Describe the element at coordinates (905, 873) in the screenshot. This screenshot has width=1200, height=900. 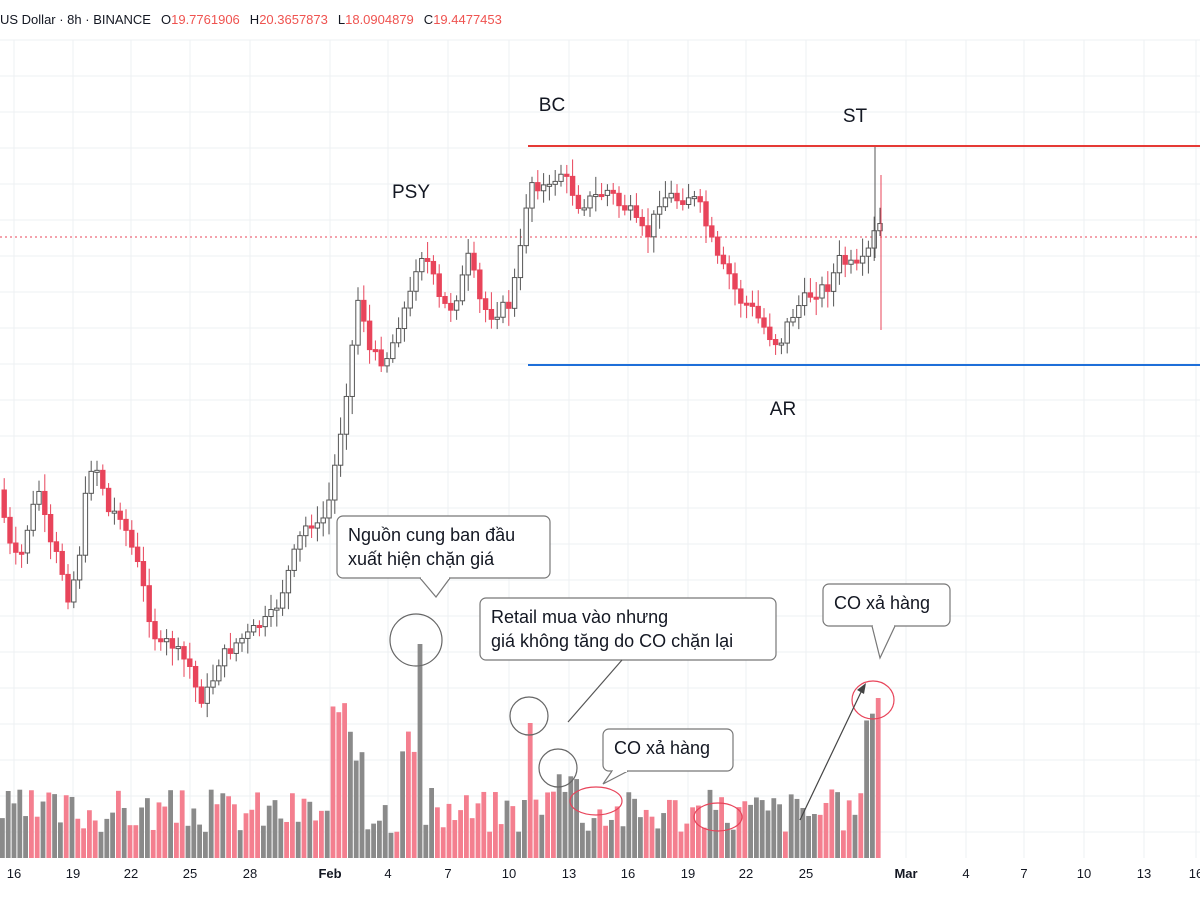
I see `x-tick-label: Mar` at that location.